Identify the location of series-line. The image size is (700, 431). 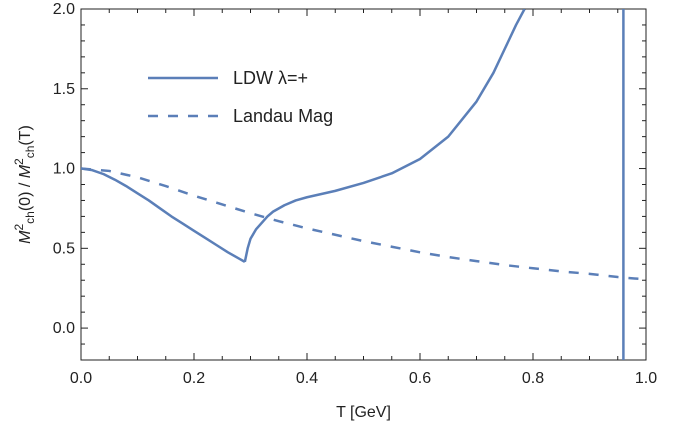
(163, 215).